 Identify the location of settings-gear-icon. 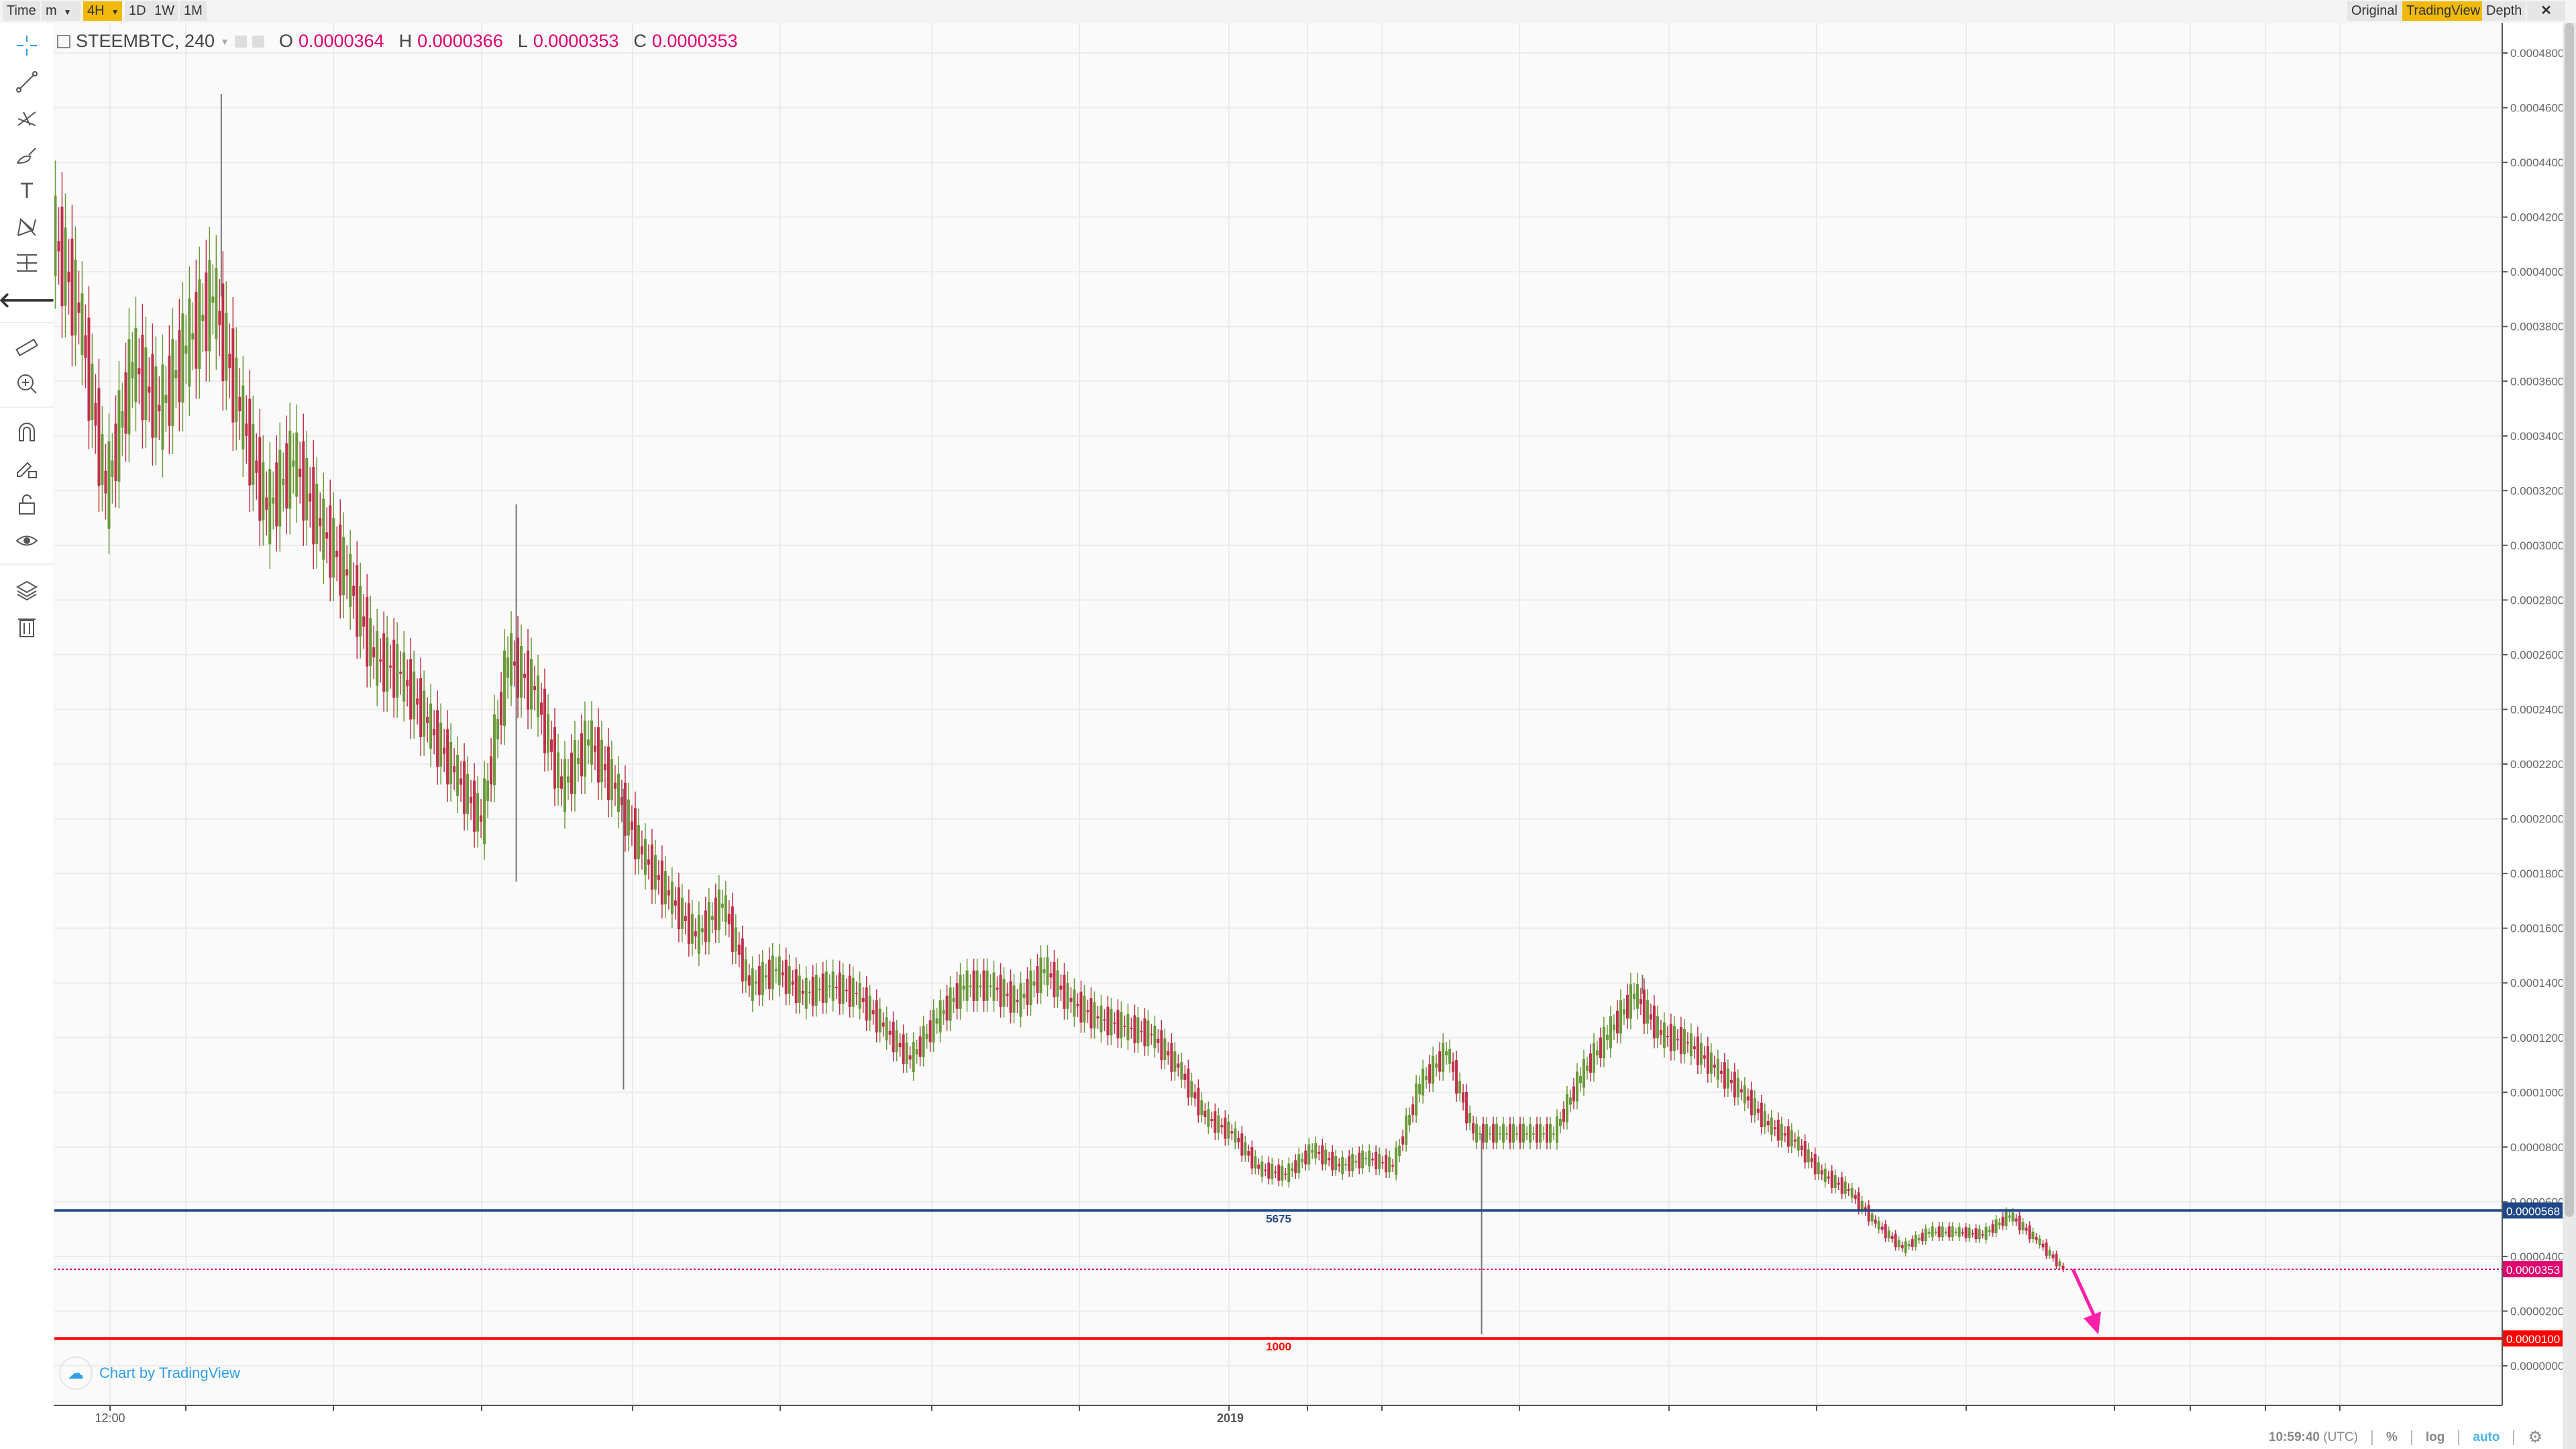
(258, 41).